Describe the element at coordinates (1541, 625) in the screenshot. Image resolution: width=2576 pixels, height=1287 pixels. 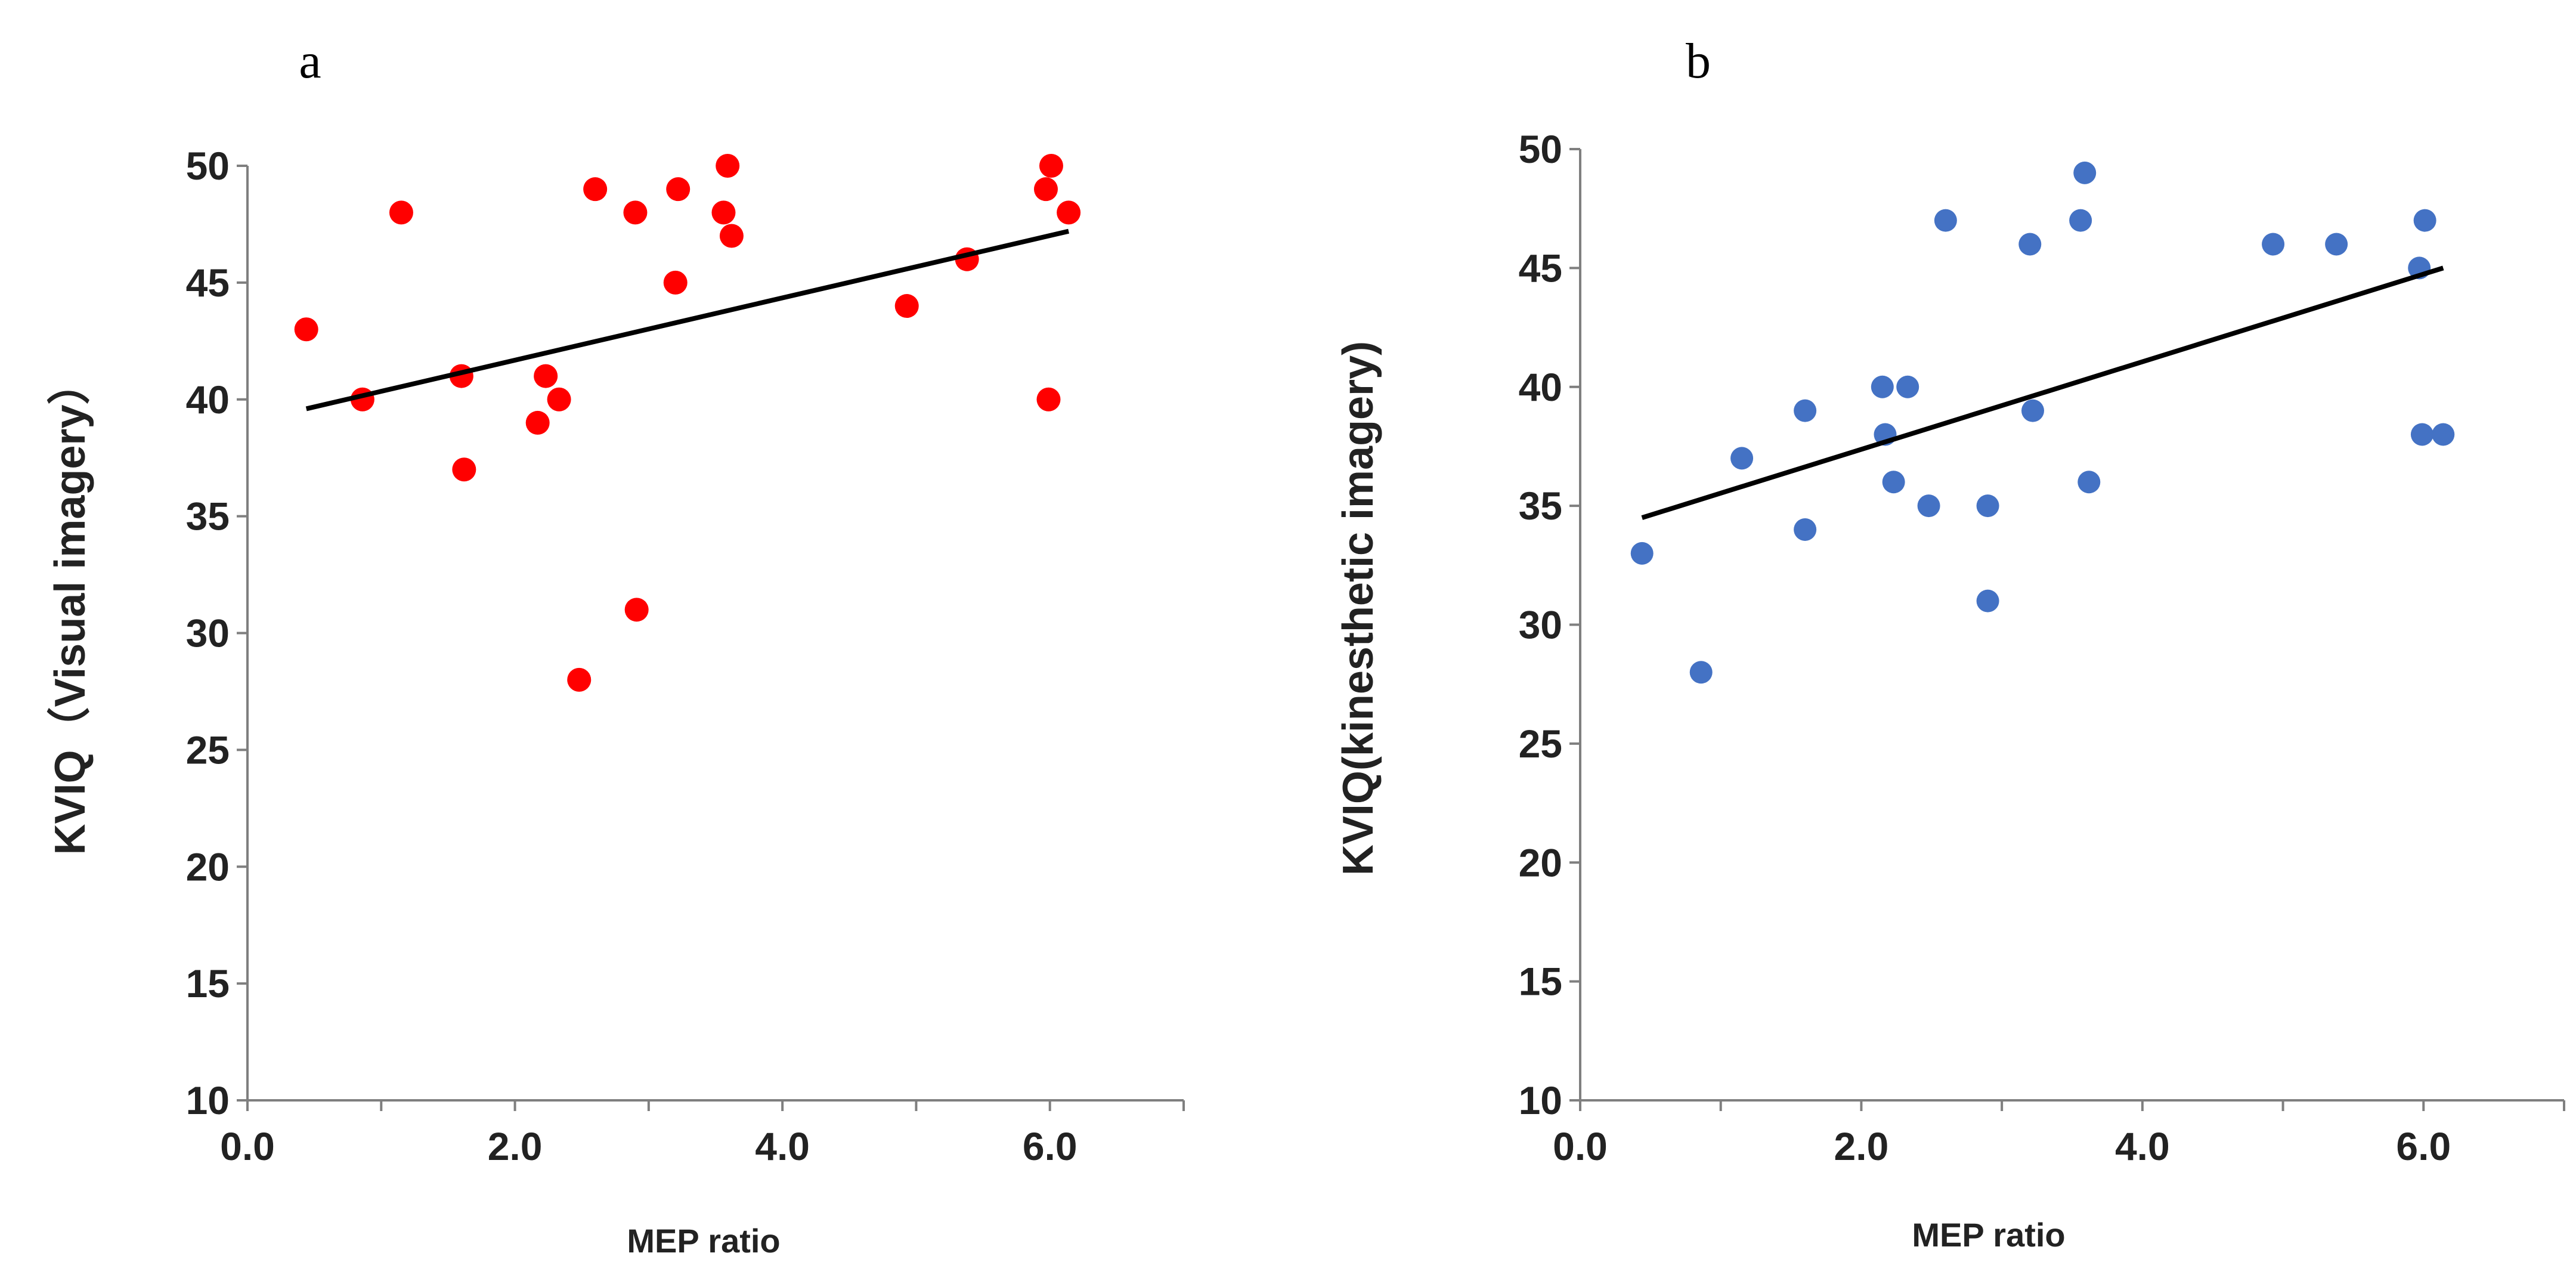
I see `panel-b-y-tick-label: 30` at that location.